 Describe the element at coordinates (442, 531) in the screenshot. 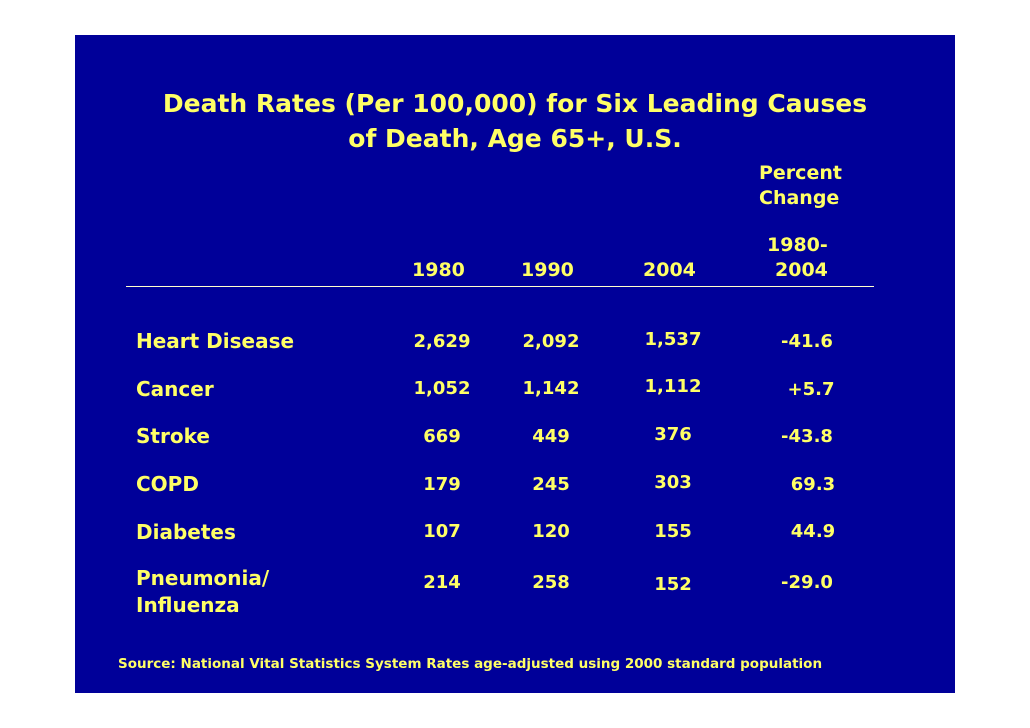

I see `cell-diabetes-1980: 107` at that location.